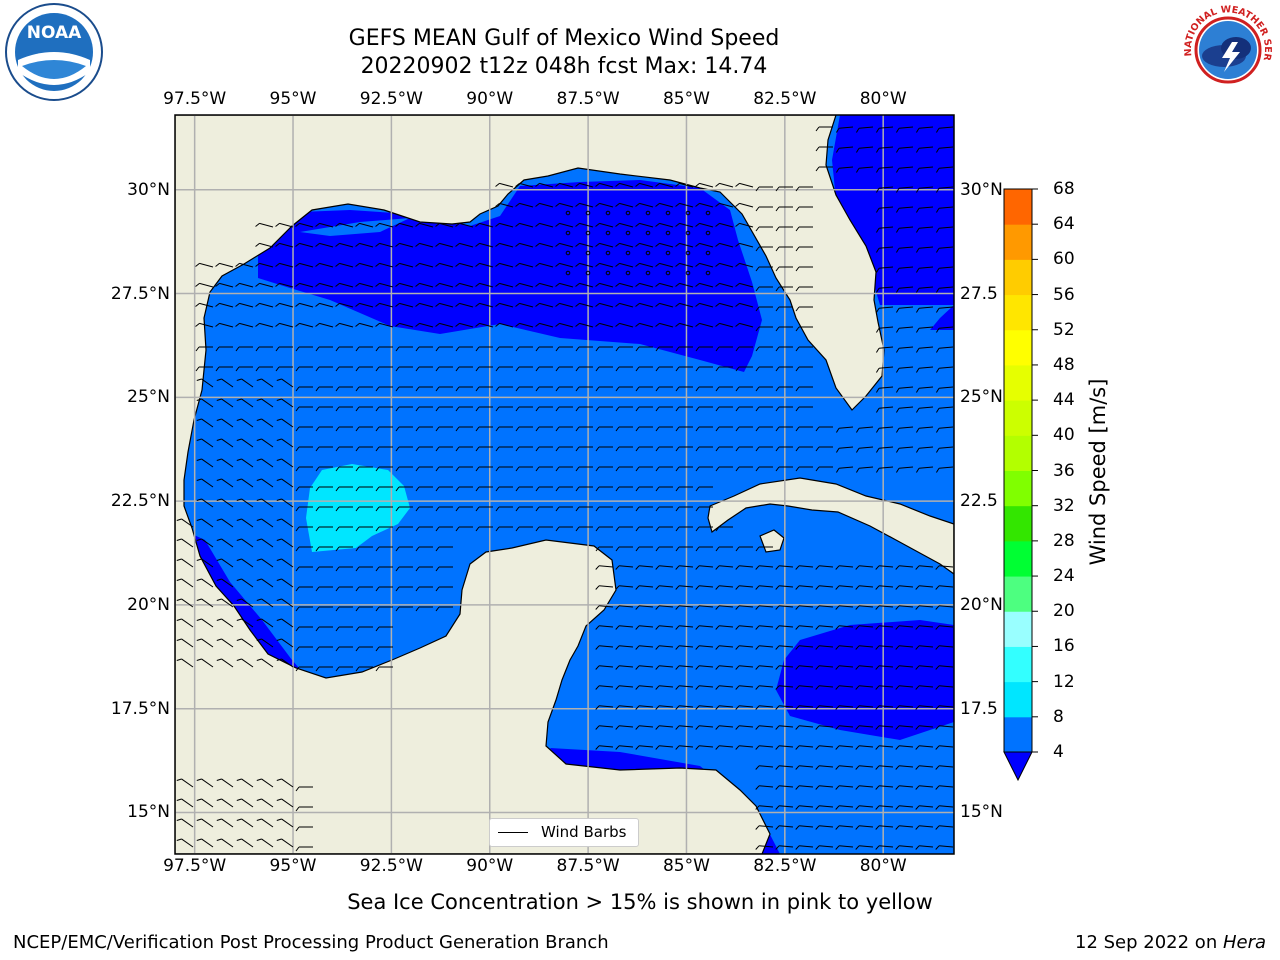 The width and height of the screenshot is (1280, 960). Describe the element at coordinates (1018, 594) in the screenshot. I see `colorbar-swatch` at that location.